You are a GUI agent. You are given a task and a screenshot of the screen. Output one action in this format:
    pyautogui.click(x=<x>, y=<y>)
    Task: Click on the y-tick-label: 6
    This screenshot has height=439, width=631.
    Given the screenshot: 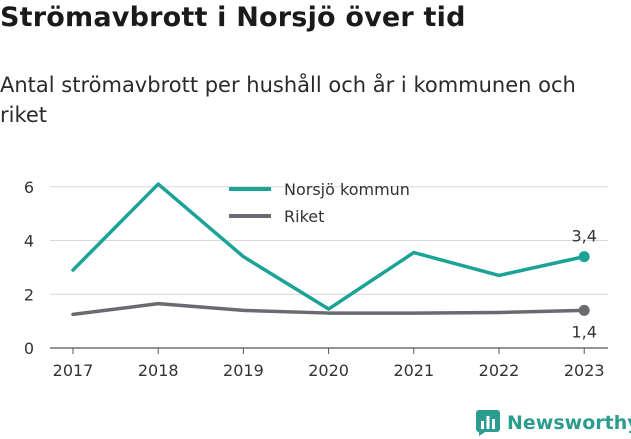 What is the action you would take?
    pyautogui.click(x=29, y=187)
    